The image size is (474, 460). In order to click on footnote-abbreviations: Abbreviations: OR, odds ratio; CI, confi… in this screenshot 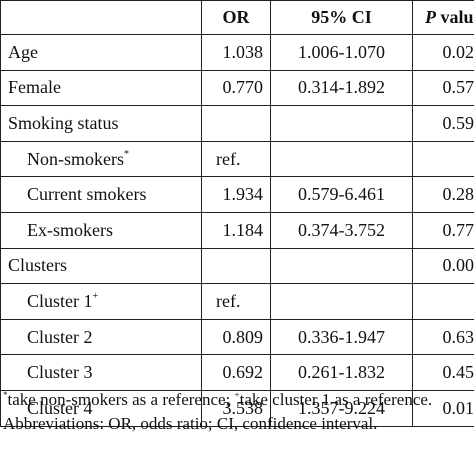, I will do `click(190, 423)`.